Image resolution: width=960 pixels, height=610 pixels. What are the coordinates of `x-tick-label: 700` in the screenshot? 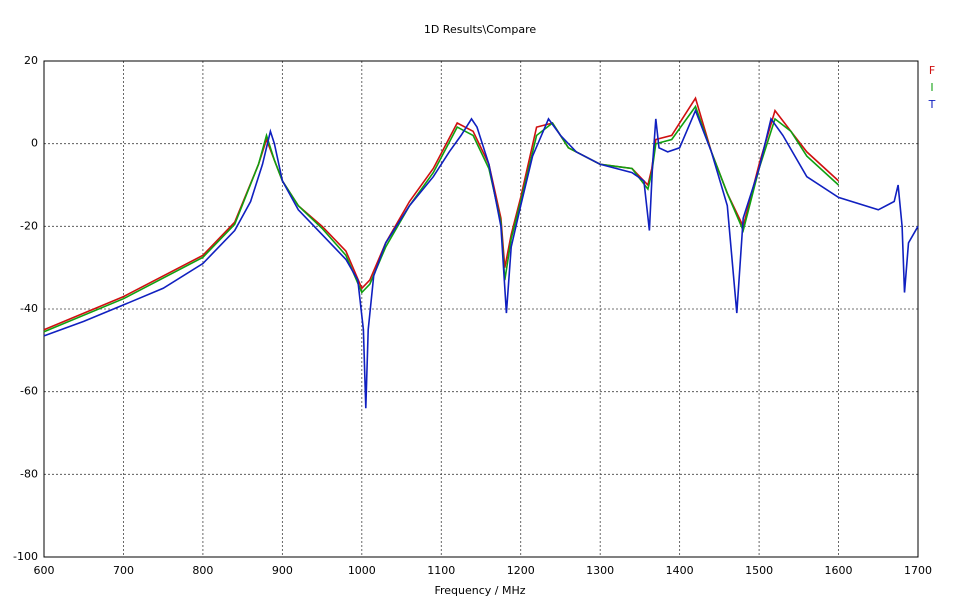 It's located at (123, 570).